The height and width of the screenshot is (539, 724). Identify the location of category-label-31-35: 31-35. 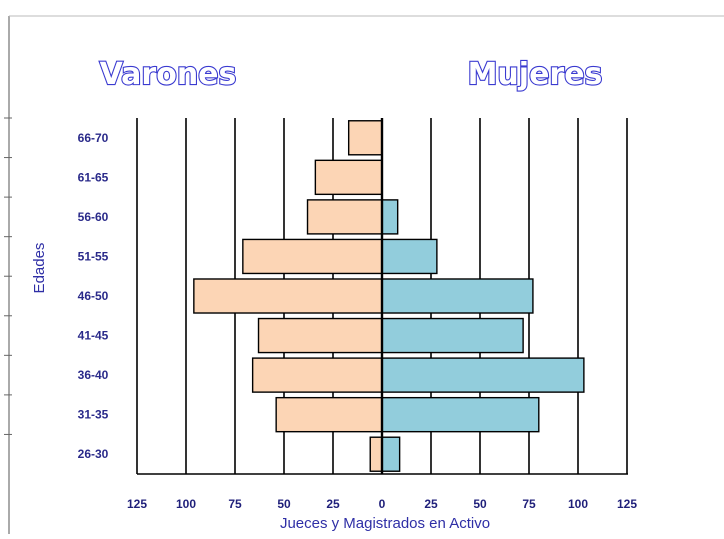
(93, 415).